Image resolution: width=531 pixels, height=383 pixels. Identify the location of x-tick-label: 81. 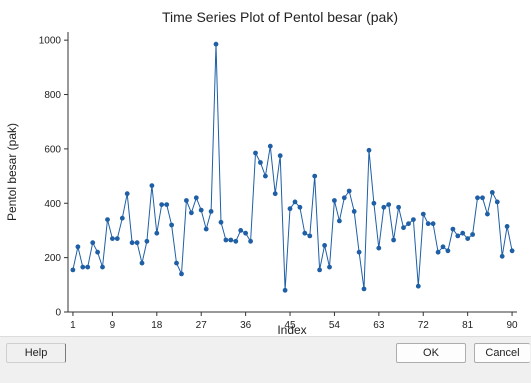
(468, 325).